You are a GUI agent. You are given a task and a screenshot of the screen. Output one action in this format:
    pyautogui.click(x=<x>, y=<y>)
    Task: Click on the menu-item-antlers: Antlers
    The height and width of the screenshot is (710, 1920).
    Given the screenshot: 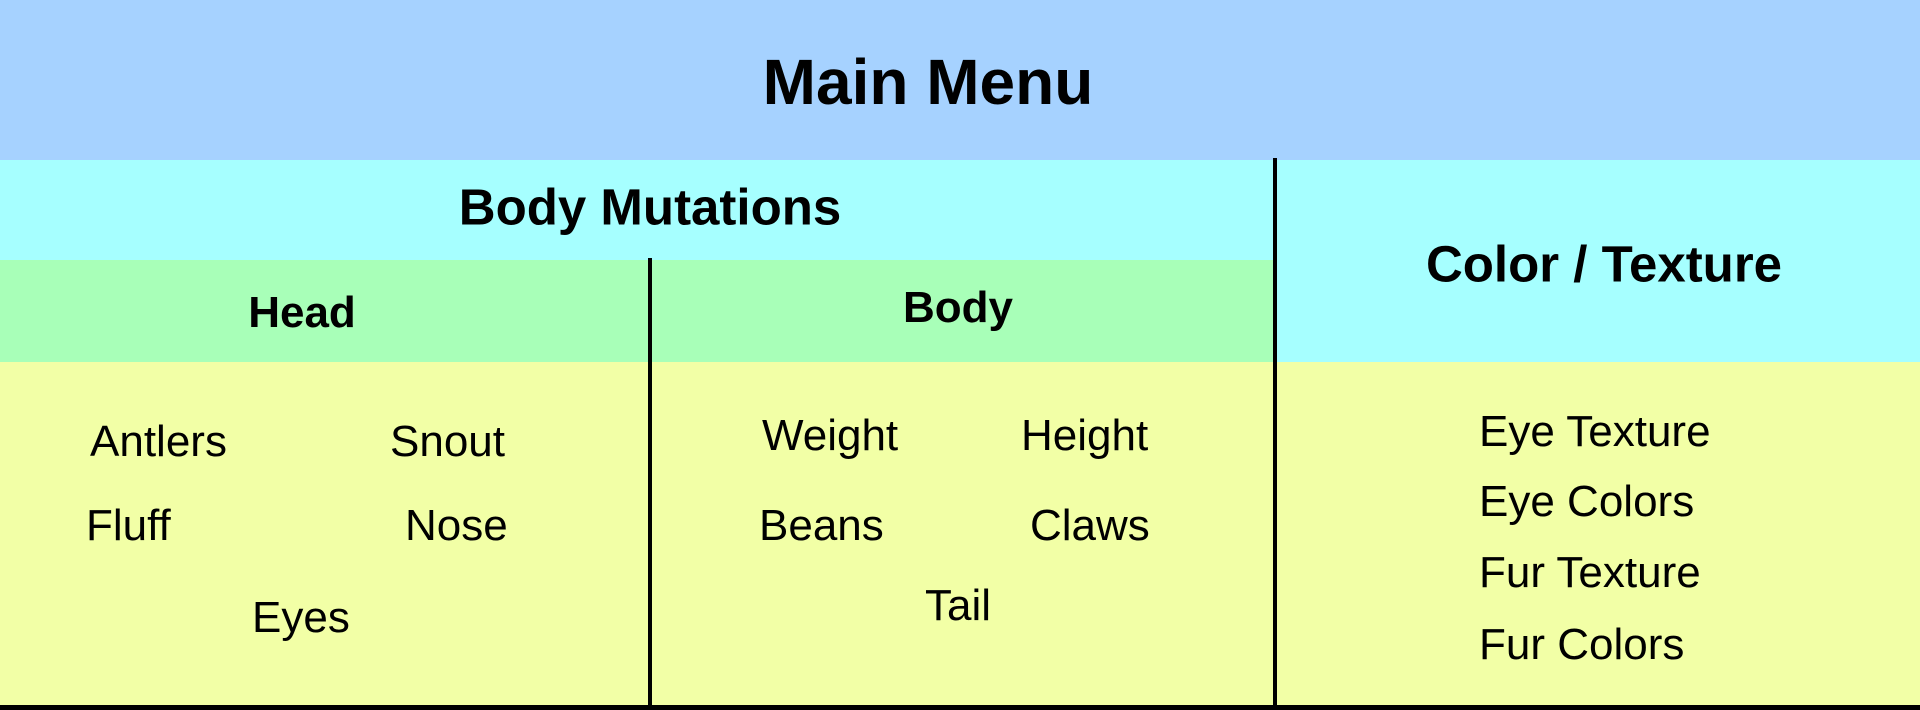 What is the action you would take?
    pyautogui.click(x=158, y=441)
    